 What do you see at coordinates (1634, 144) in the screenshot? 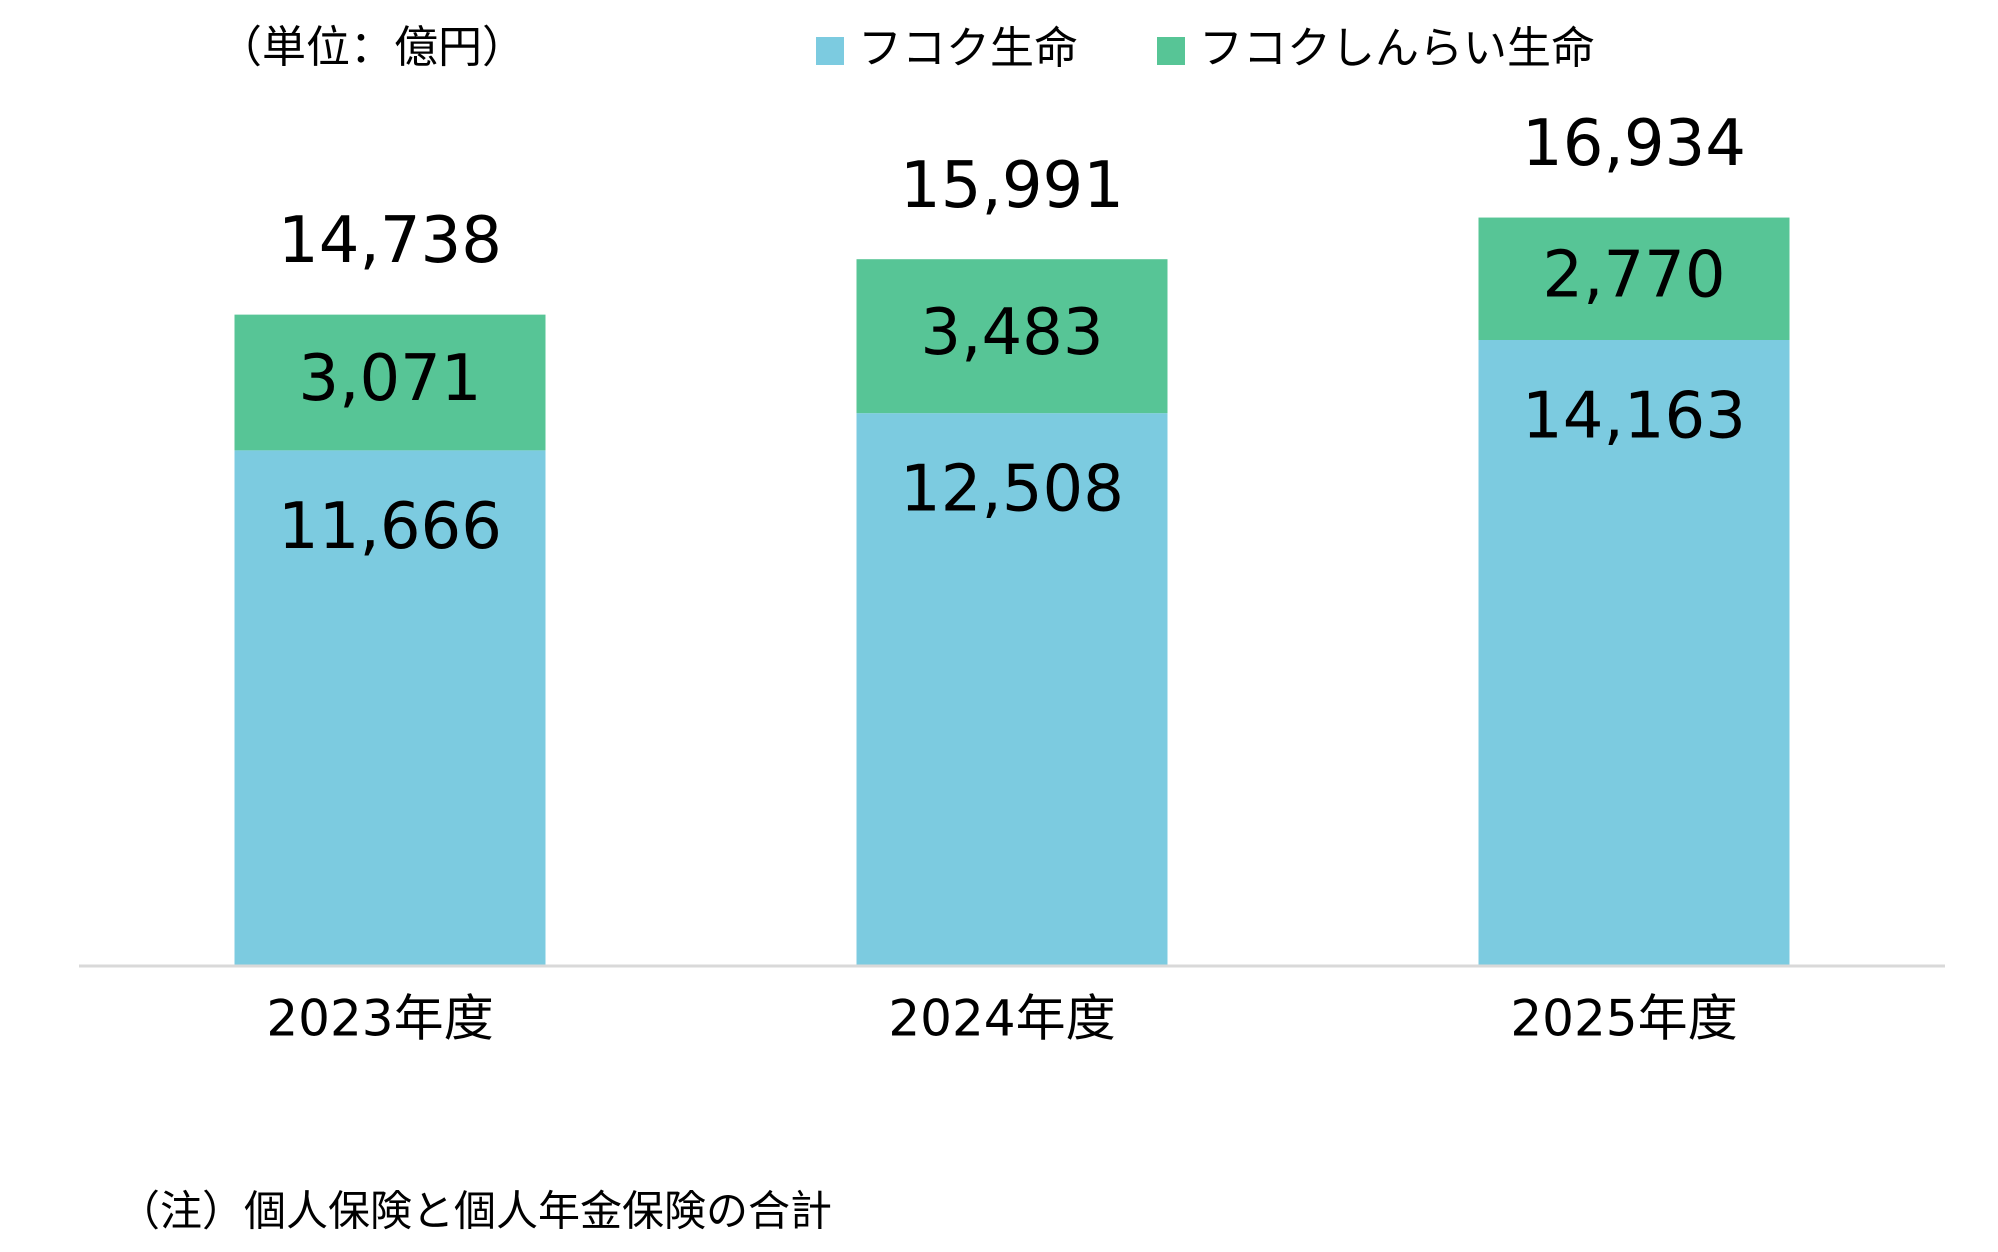
I see `total-label: 16,934` at bounding box center [1634, 144].